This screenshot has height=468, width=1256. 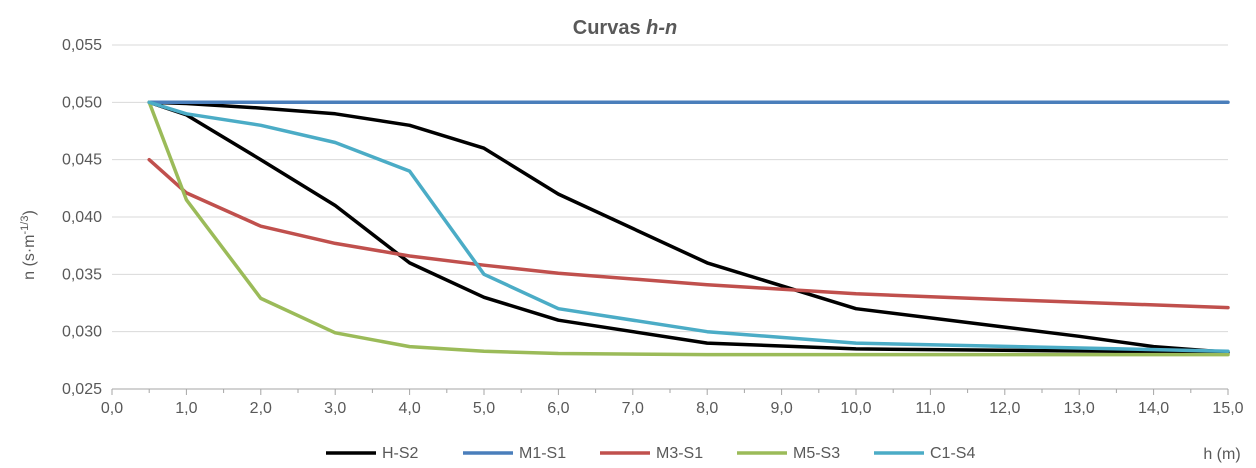 What do you see at coordinates (650, 453) in the screenshot?
I see `legend: H-S2 M1-S1 M3-S1 M5-S3 C1-S4` at bounding box center [650, 453].